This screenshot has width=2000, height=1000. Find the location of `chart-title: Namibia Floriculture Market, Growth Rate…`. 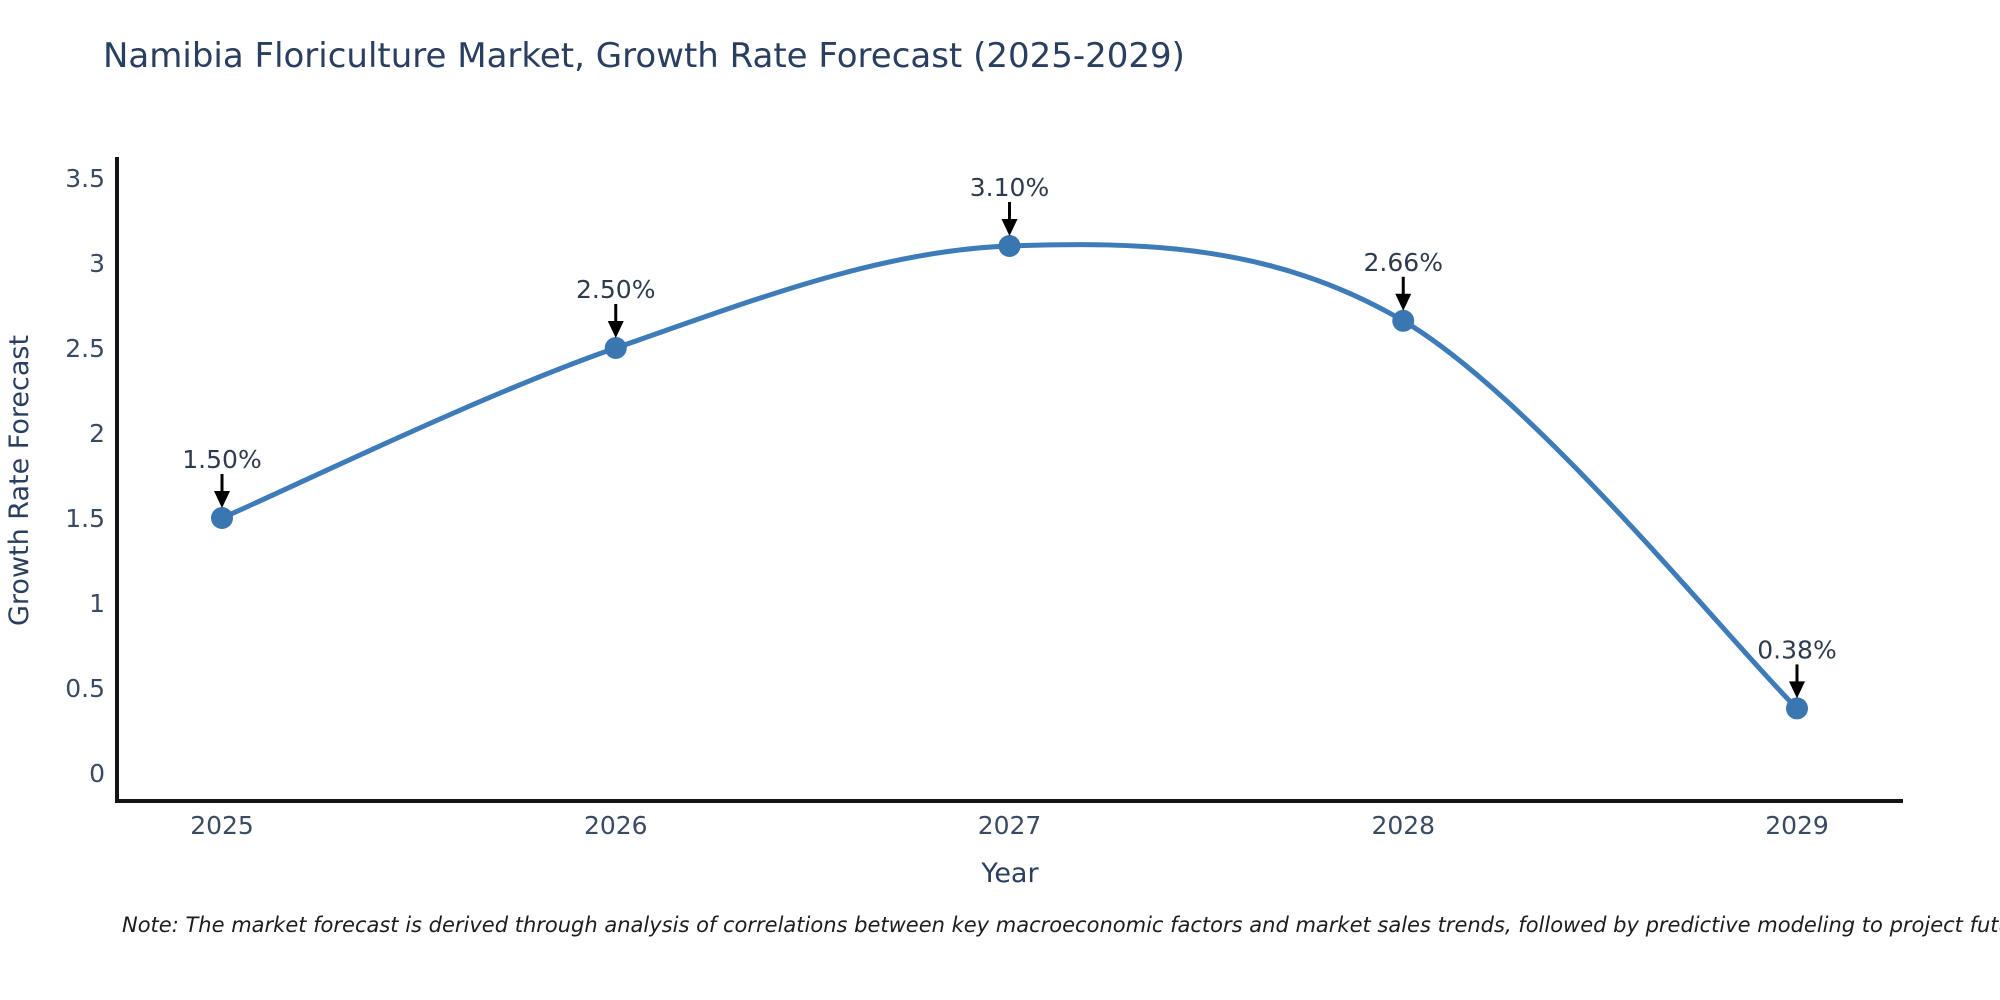

chart-title: Namibia Floriculture Market, Growth Rate… is located at coordinates (644, 56).